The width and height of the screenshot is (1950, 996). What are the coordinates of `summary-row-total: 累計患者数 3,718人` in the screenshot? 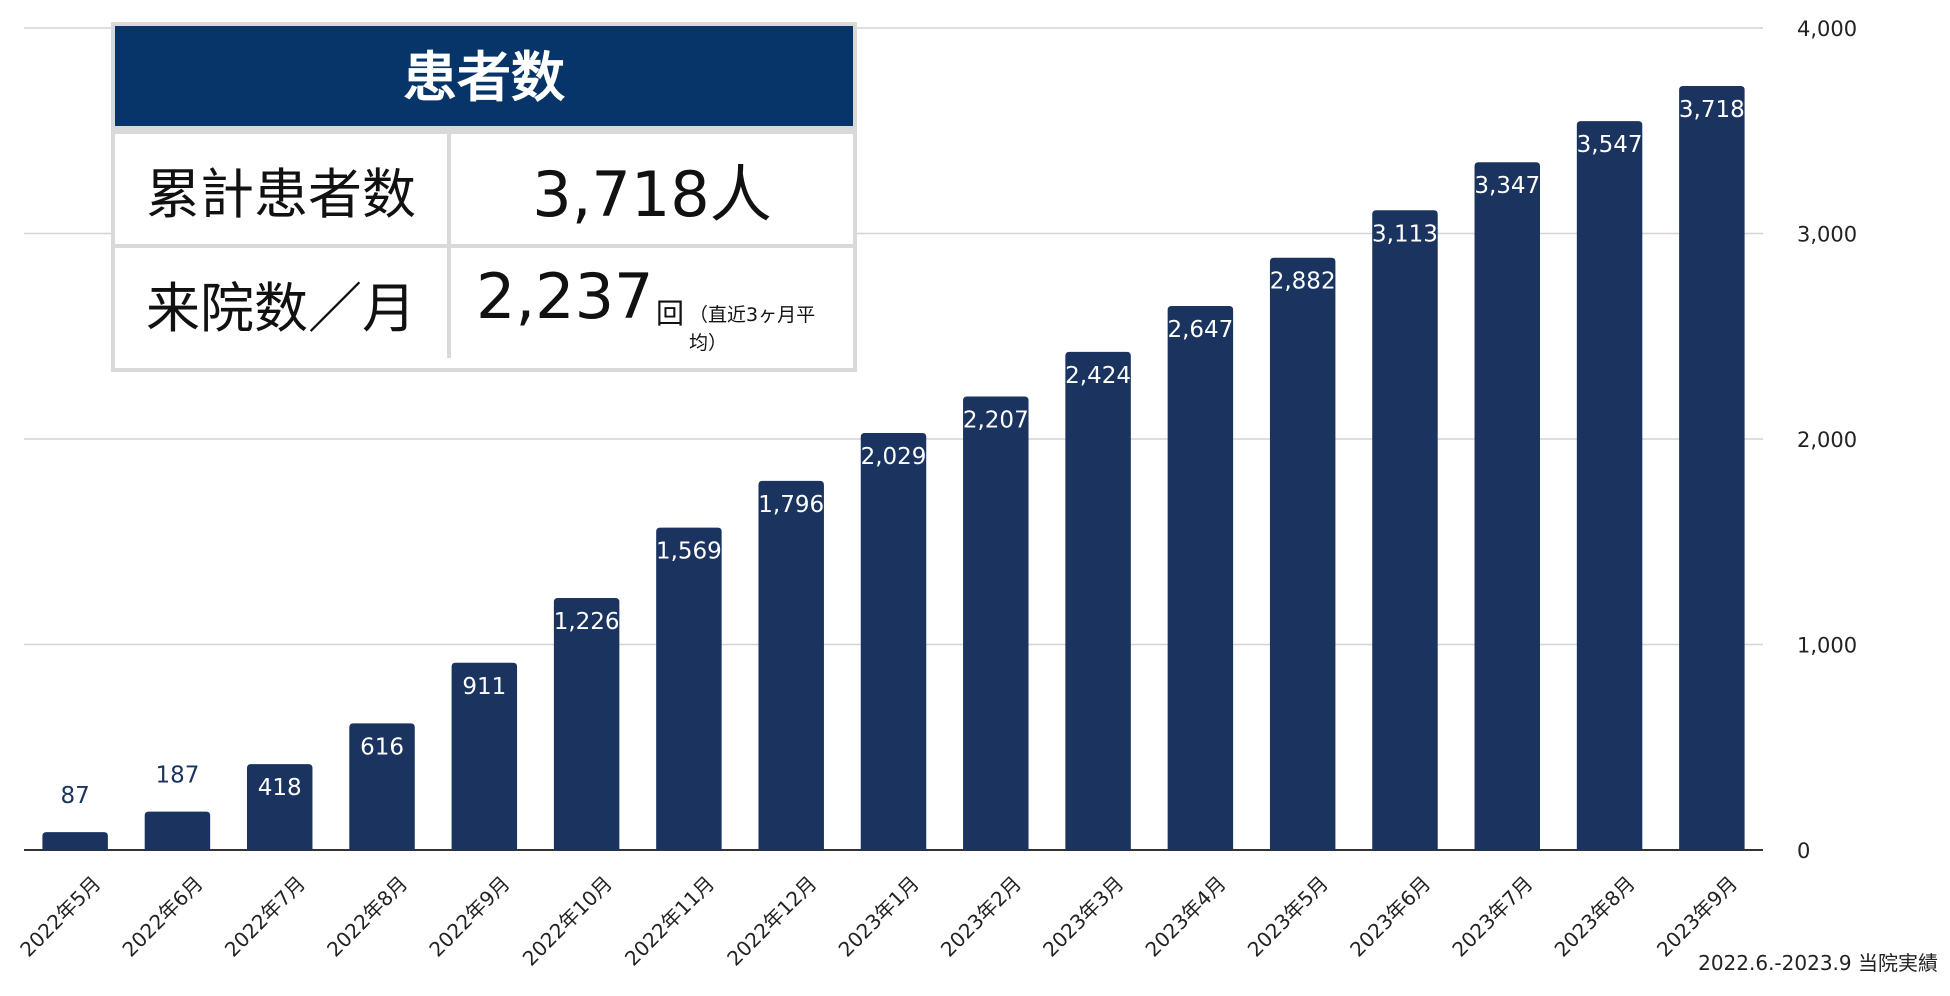 It's located at (484, 187).